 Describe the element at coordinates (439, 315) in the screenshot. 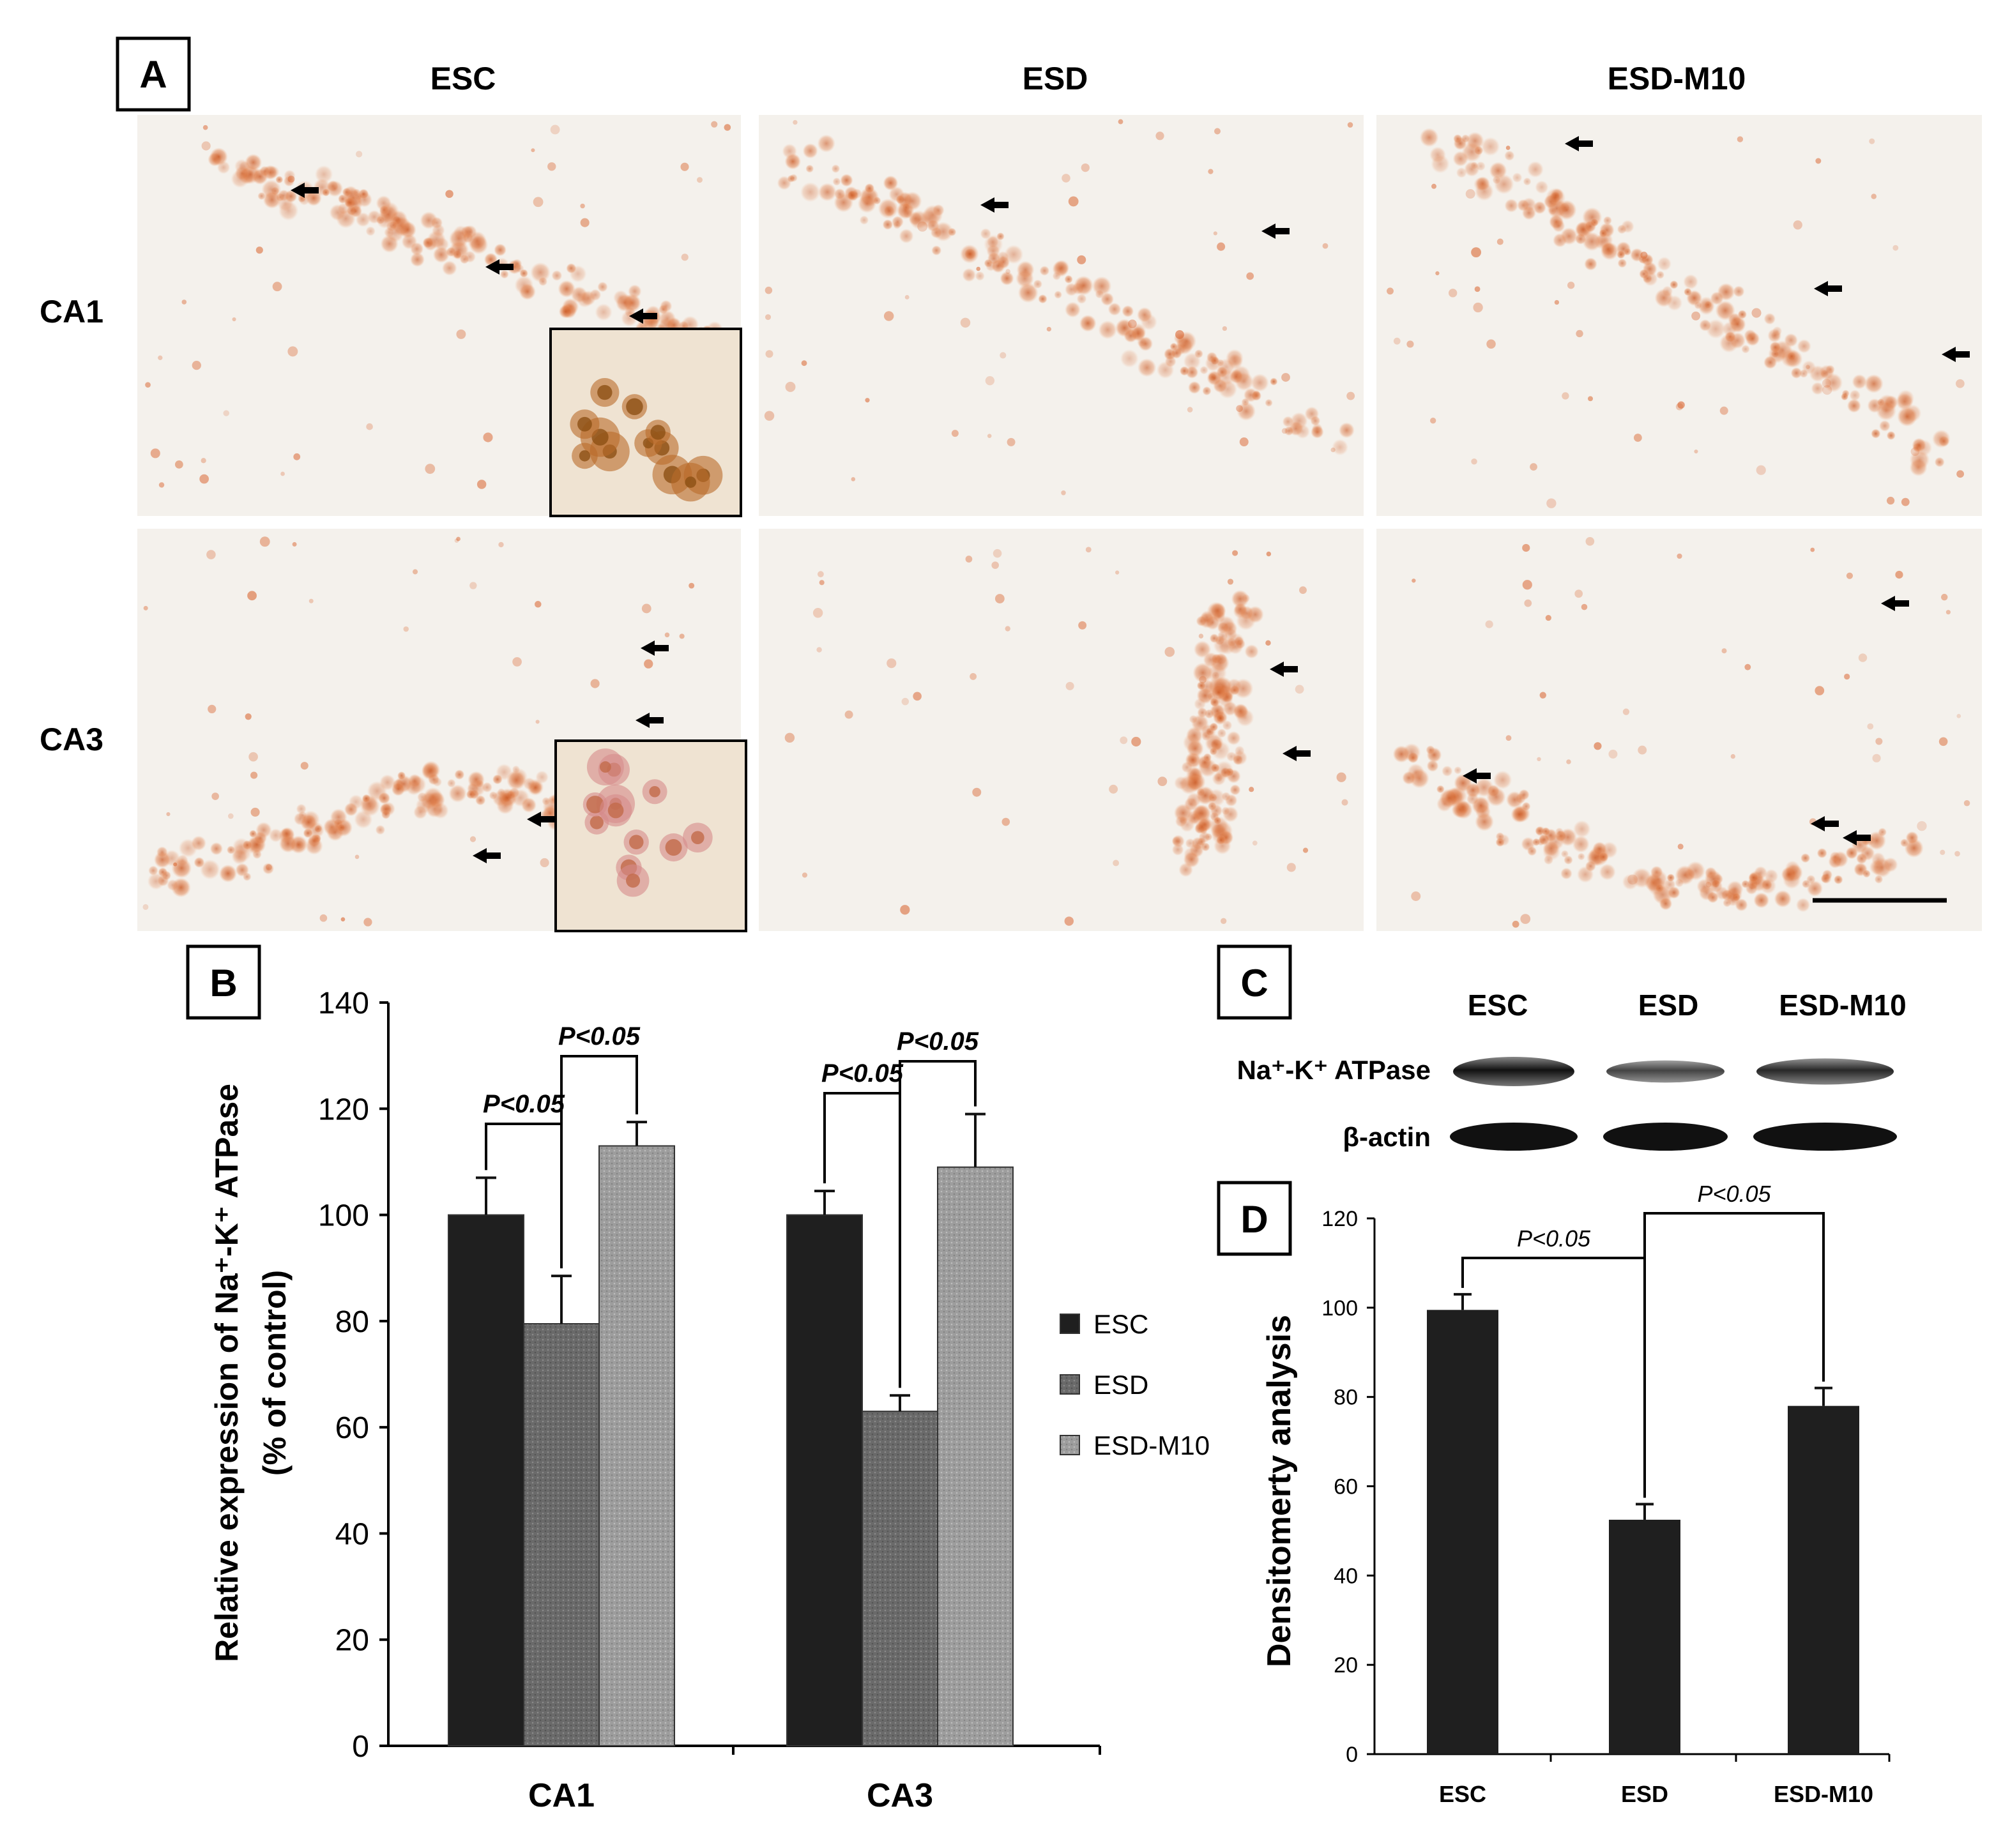

I see `micrograph-ca1-esc` at that location.